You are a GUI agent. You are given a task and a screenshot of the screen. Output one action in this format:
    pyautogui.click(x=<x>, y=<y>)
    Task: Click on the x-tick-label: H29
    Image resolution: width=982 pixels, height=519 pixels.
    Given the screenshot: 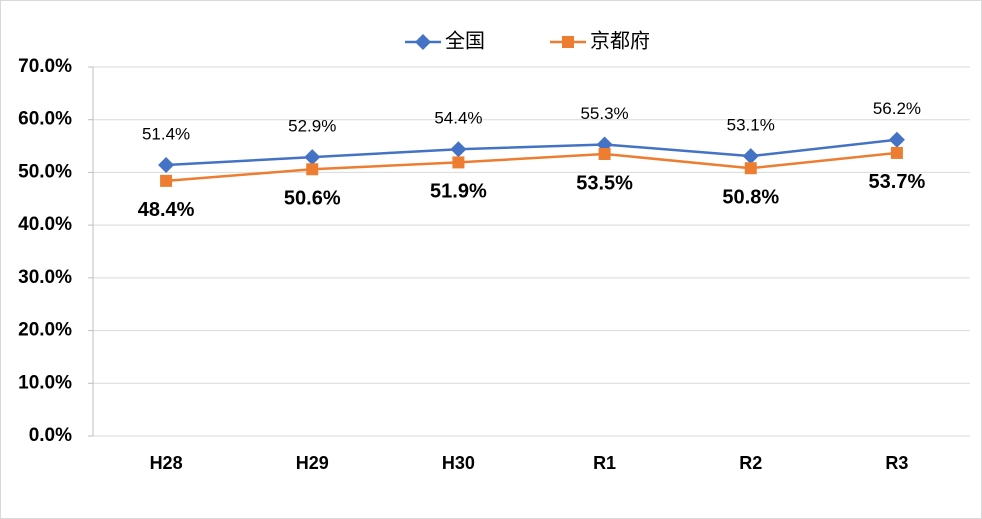 What is the action you would take?
    pyautogui.click(x=312, y=463)
    